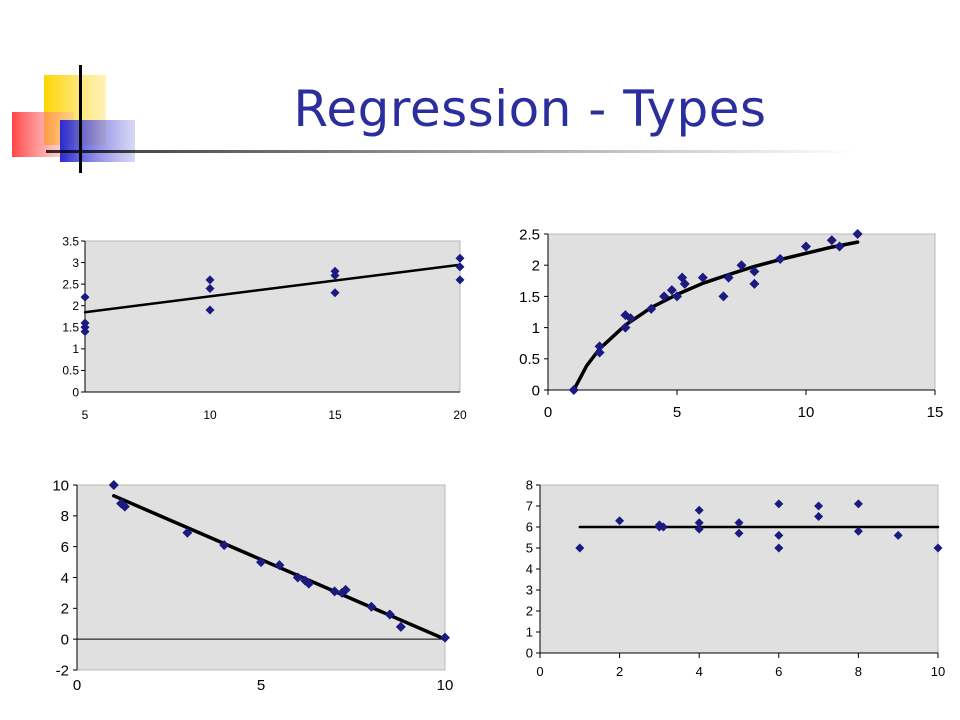 This screenshot has width=960, height=720. I want to click on y-tick-label: 5, so click(529, 548).